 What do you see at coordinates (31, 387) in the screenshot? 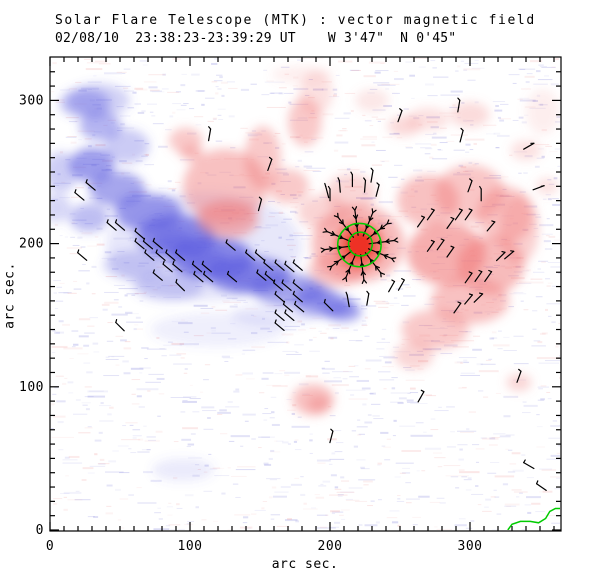
I see `y-tick-label: 100` at bounding box center [31, 387].